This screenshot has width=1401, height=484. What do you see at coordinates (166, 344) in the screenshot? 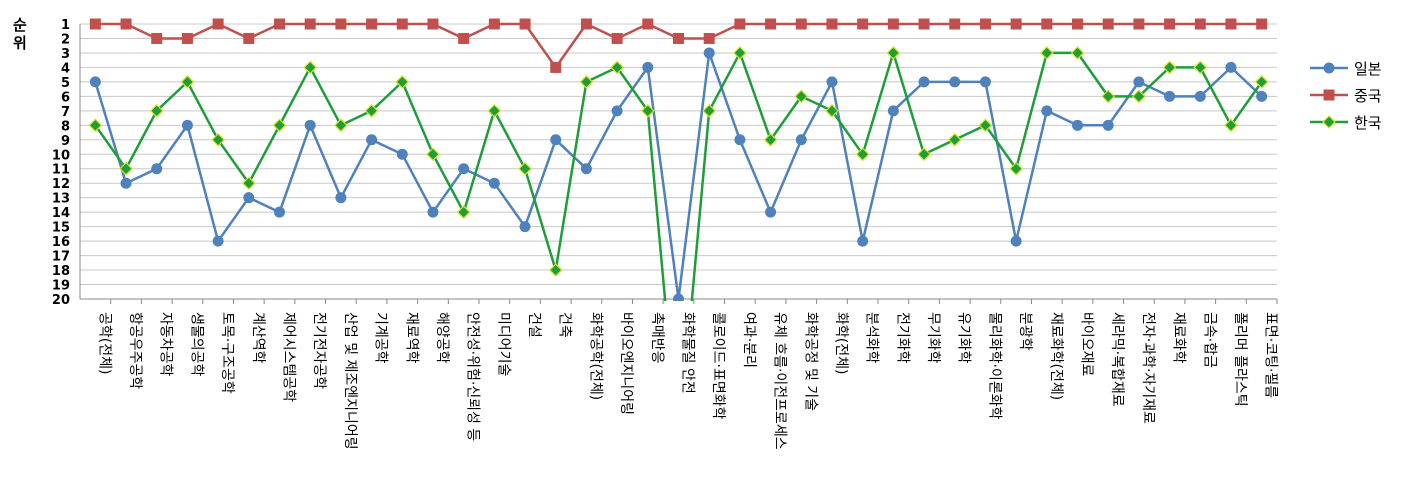
I see `x-tick-label: 자동차공학` at bounding box center [166, 344].